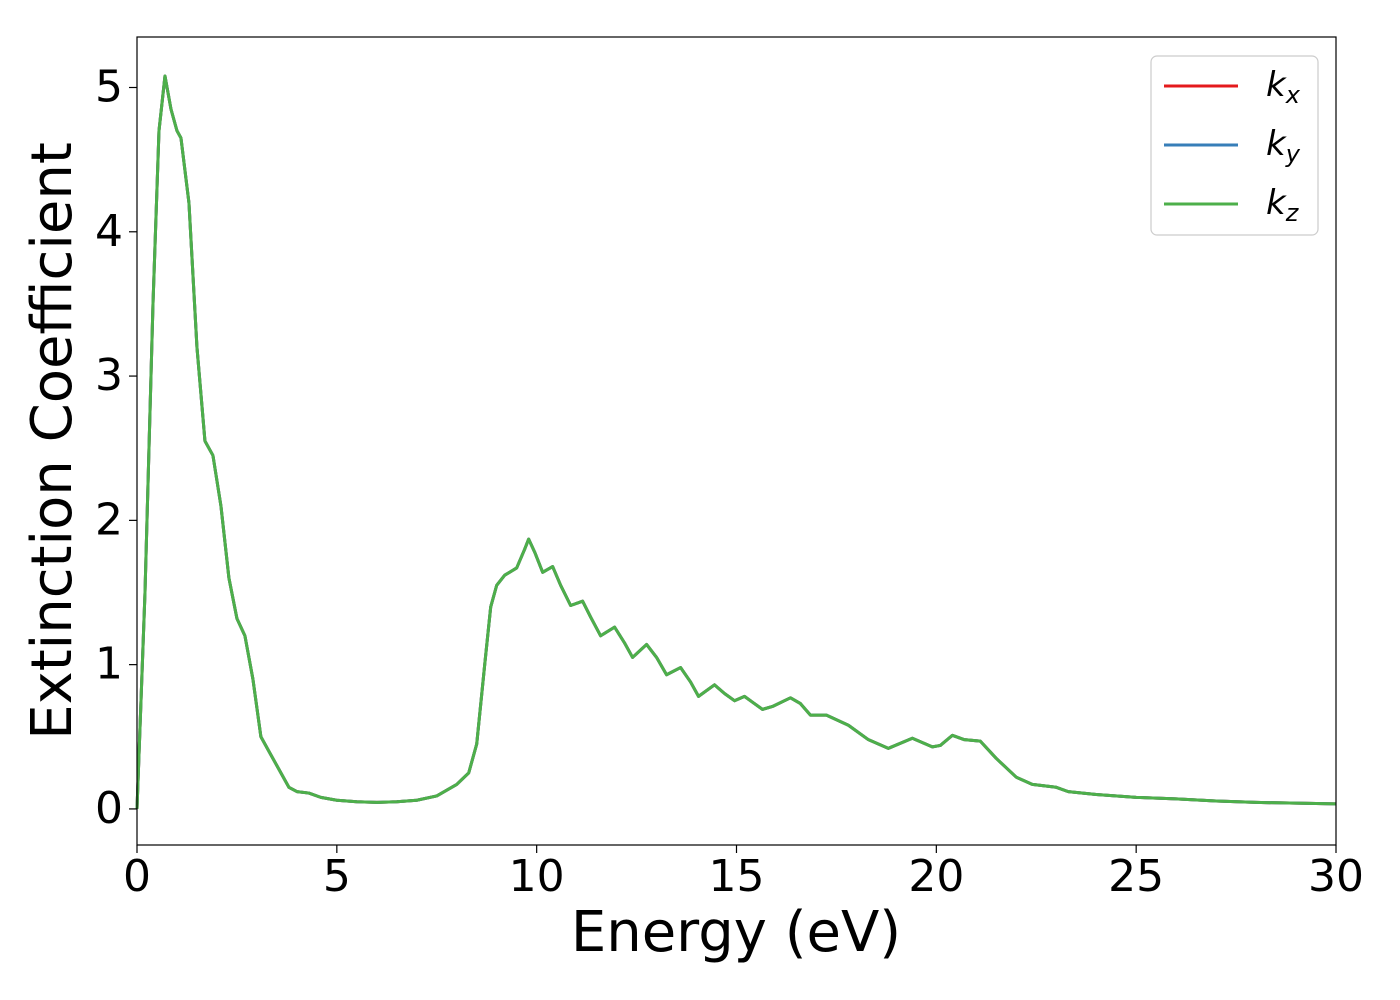 Image resolution: width=1400 pixels, height=1000 pixels. Describe the element at coordinates (537, 876) in the screenshot. I see `x-tick-label: 10` at that location.